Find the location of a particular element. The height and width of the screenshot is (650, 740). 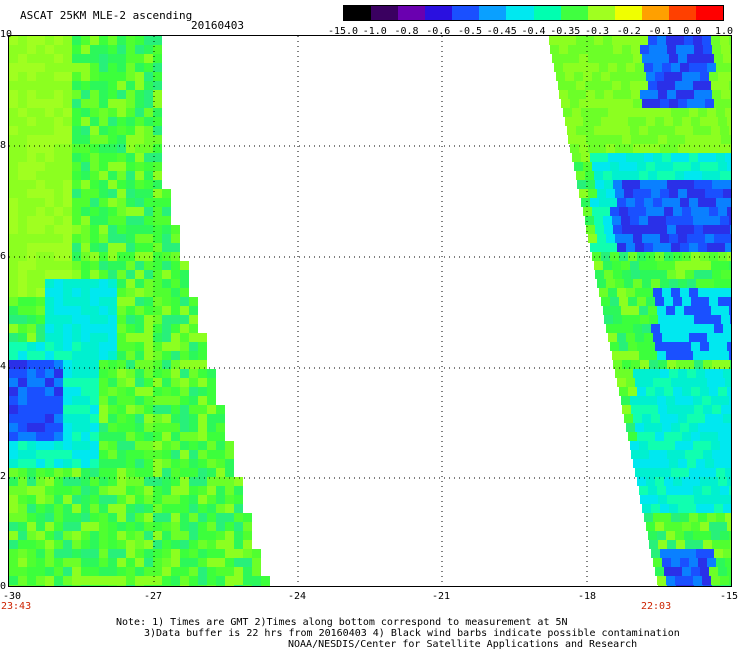

color-scale-swatch is located at coordinates (358, 13).